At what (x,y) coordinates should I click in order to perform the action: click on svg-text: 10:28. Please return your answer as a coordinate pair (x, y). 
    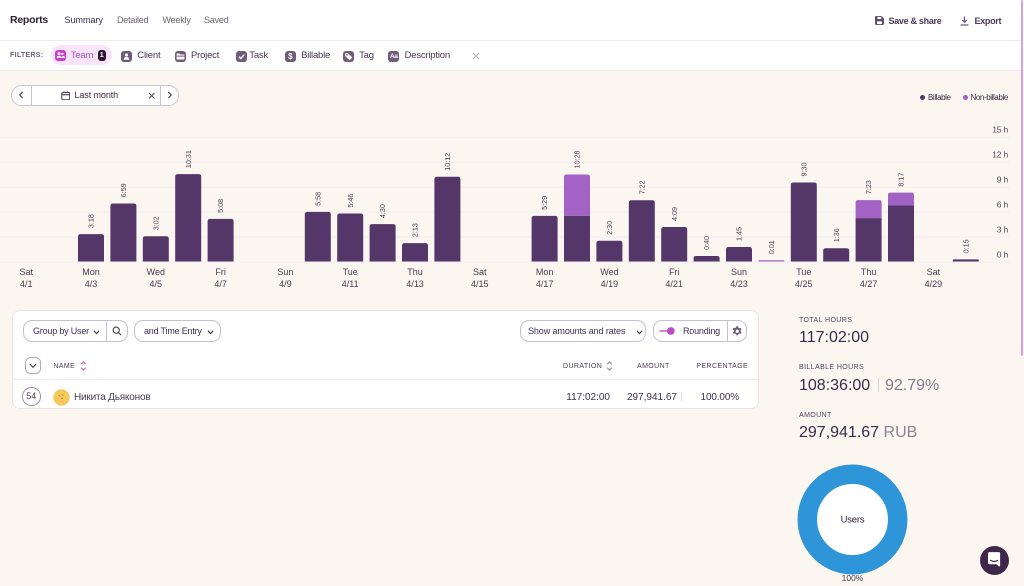
    Looking at the image, I should click on (577, 160).